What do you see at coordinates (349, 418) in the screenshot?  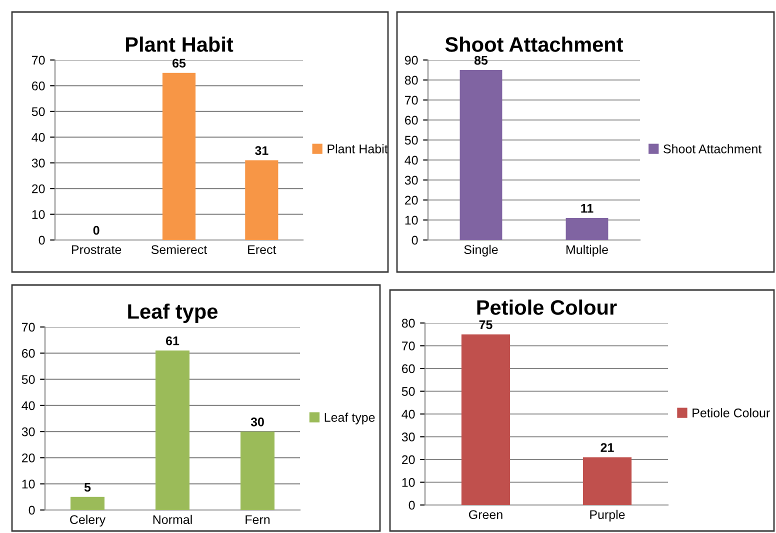 I see `legend-label: Leaf type` at bounding box center [349, 418].